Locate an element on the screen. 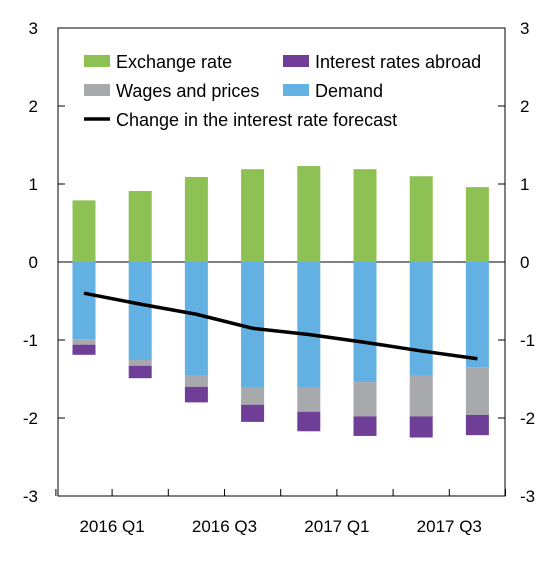 The image size is (560, 565). y-tick-label-left: -2 is located at coordinates (30, 418).